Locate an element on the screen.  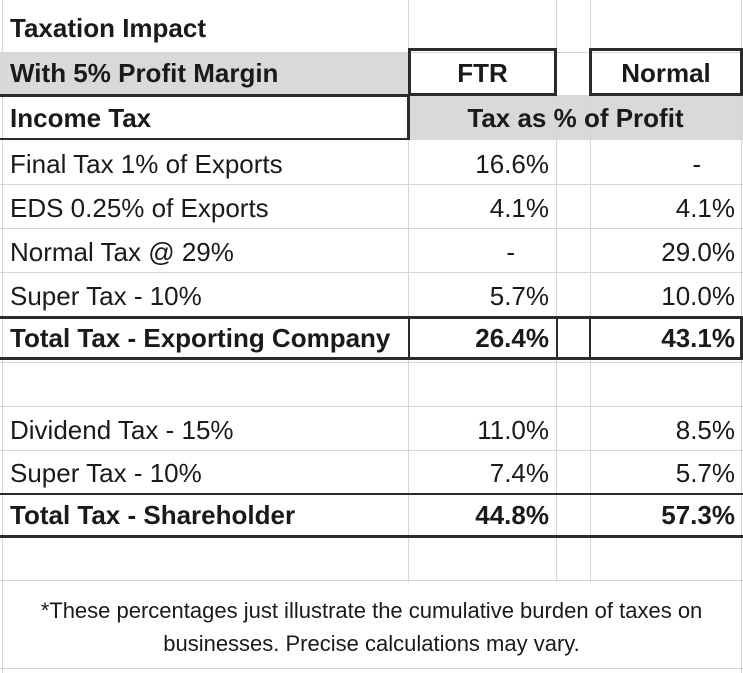
table-title: Taxation Impact is located at coordinates (108, 27).